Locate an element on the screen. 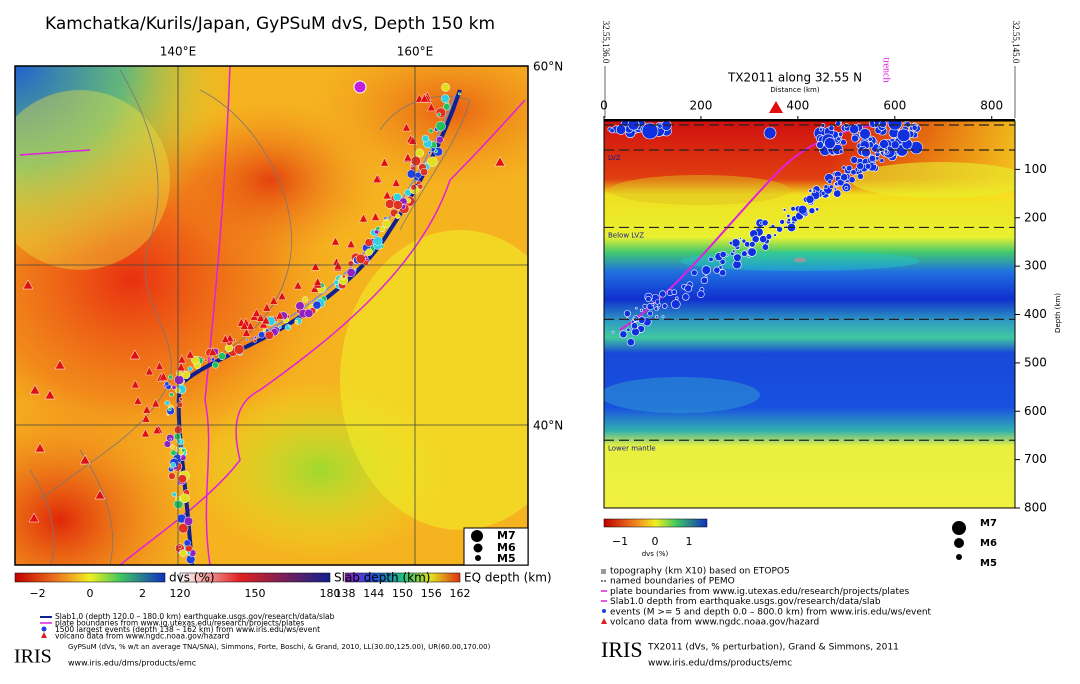 This screenshot has width=1080, height=684. colorbar-tick: 150 is located at coordinates (255, 593).